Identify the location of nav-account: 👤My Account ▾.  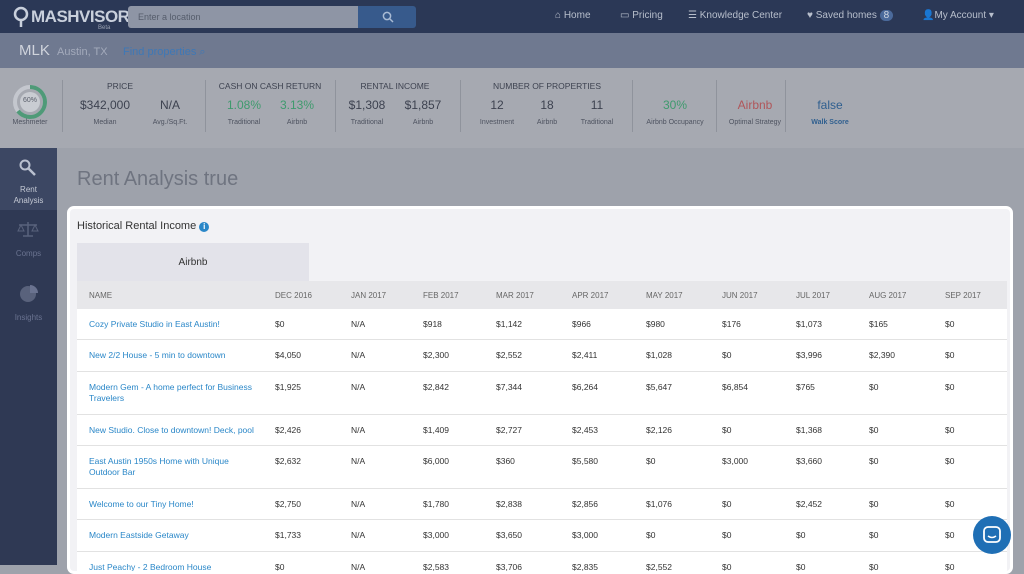
(958, 15).